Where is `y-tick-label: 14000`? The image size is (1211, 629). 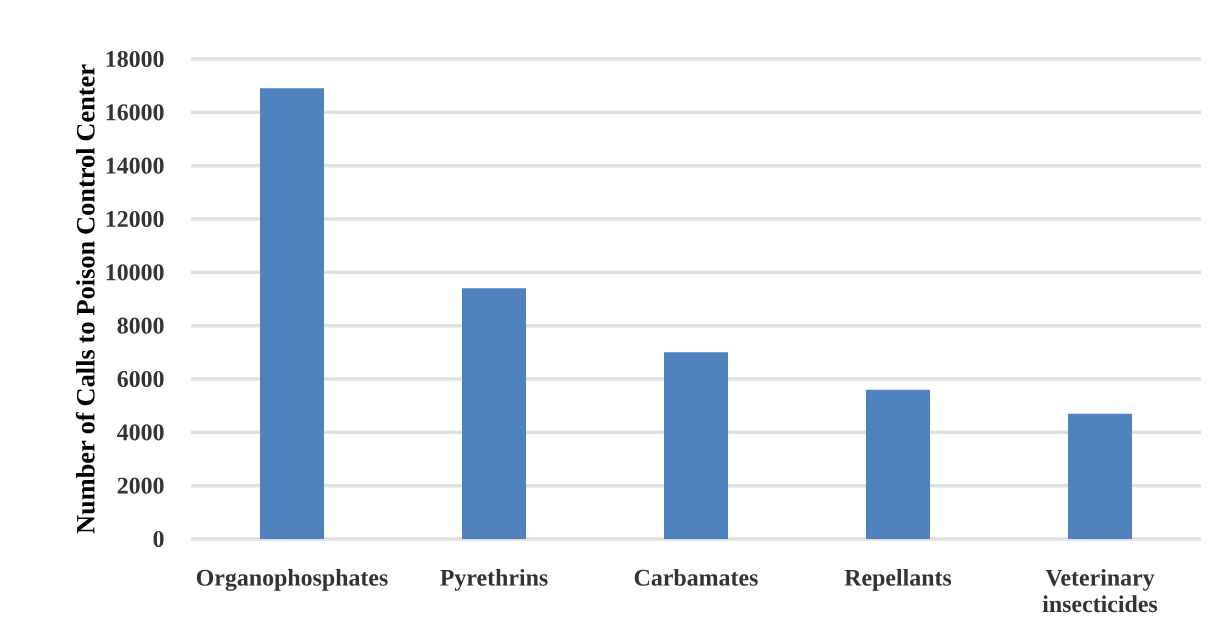 y-tick-label: 14000 is located at coordinates (135, 165).